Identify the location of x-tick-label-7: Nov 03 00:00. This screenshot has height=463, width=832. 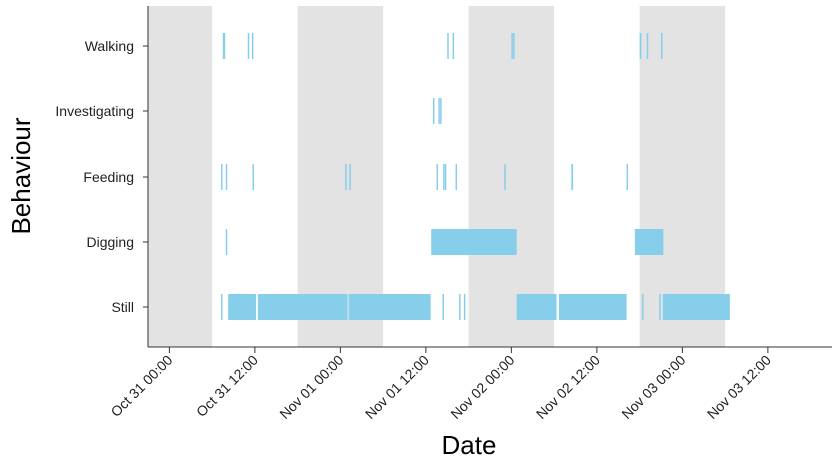
(653, 387).